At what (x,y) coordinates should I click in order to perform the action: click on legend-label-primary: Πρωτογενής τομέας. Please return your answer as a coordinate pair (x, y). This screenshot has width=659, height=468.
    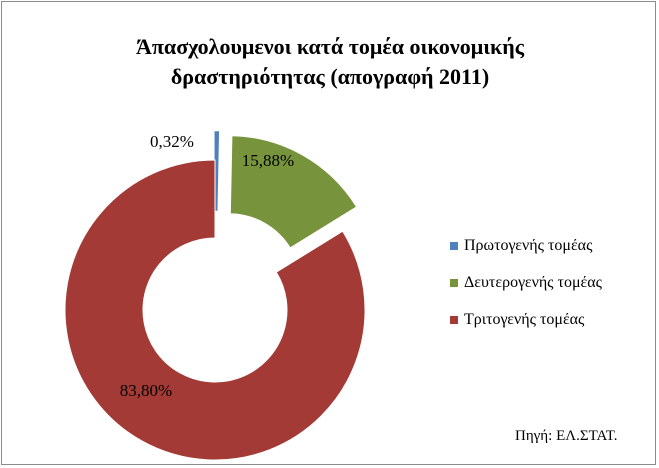
    Looking at the image, I should click on (528, 245).